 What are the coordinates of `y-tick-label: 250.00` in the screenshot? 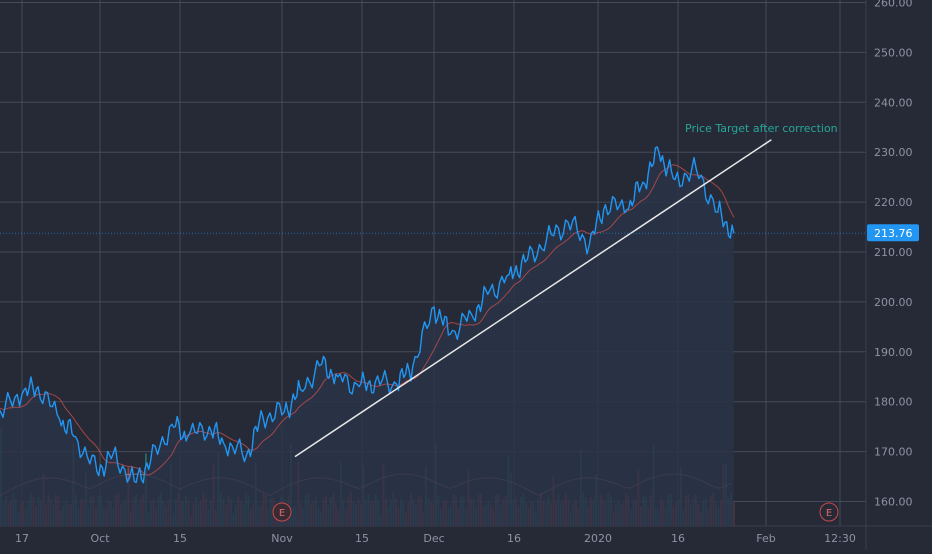 It's located at (893, 52).